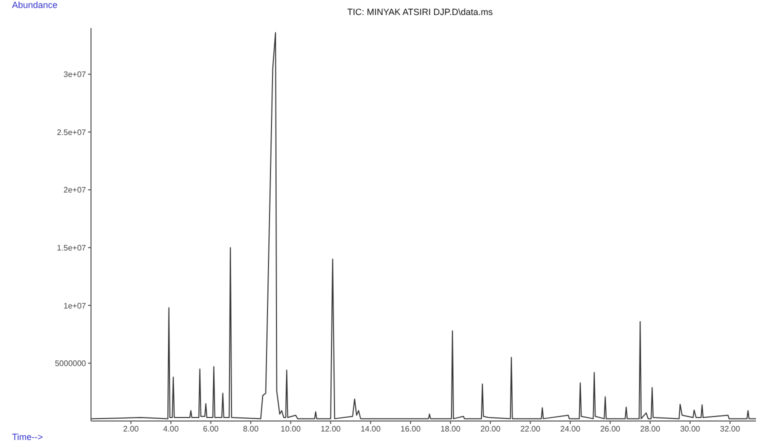 The width and height of the screenshot is (758, 446). I want to click on x-tick-label: 12.00, so click(331, 429).